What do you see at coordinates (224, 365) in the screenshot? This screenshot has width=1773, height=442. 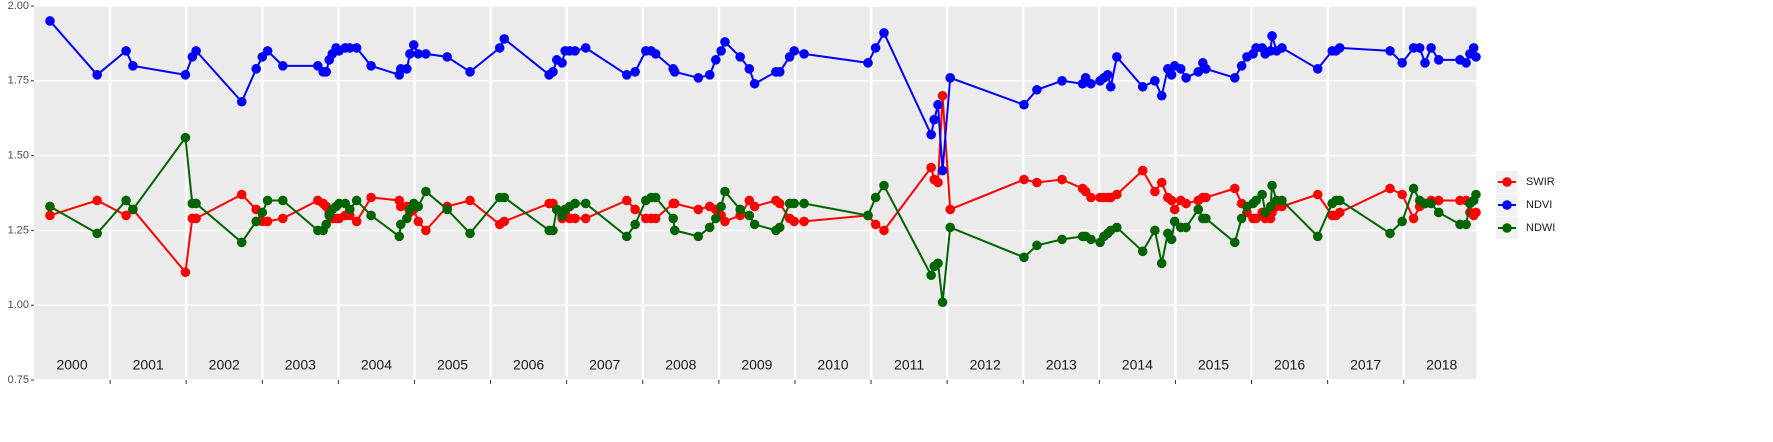 I see `year-label: 2002` at bounding box center [224, 365].